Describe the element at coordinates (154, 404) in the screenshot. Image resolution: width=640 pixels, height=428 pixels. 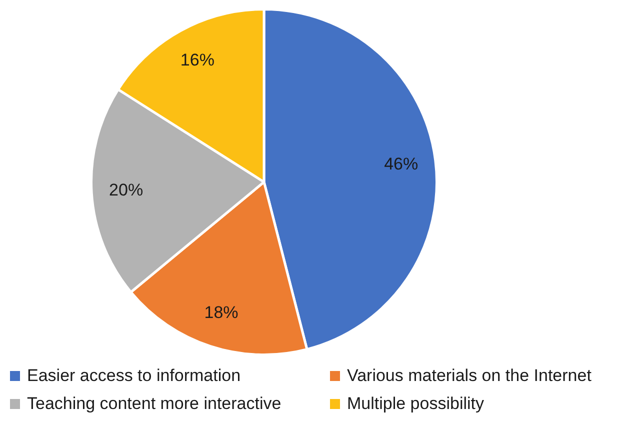
I see `legend-label: Teaching content more interactive` at that location.